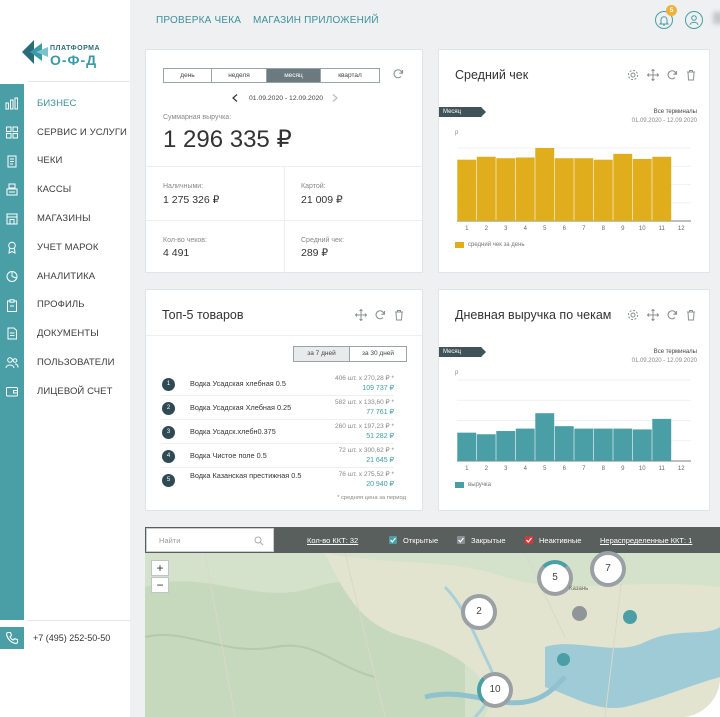 This screenshot has width=720, height=717. Describe the element at coordinates (65, 391) in the screenshot. I see `sidebar-item-account: ЛИЦЕВОЙ СЧЕТ` at that location.